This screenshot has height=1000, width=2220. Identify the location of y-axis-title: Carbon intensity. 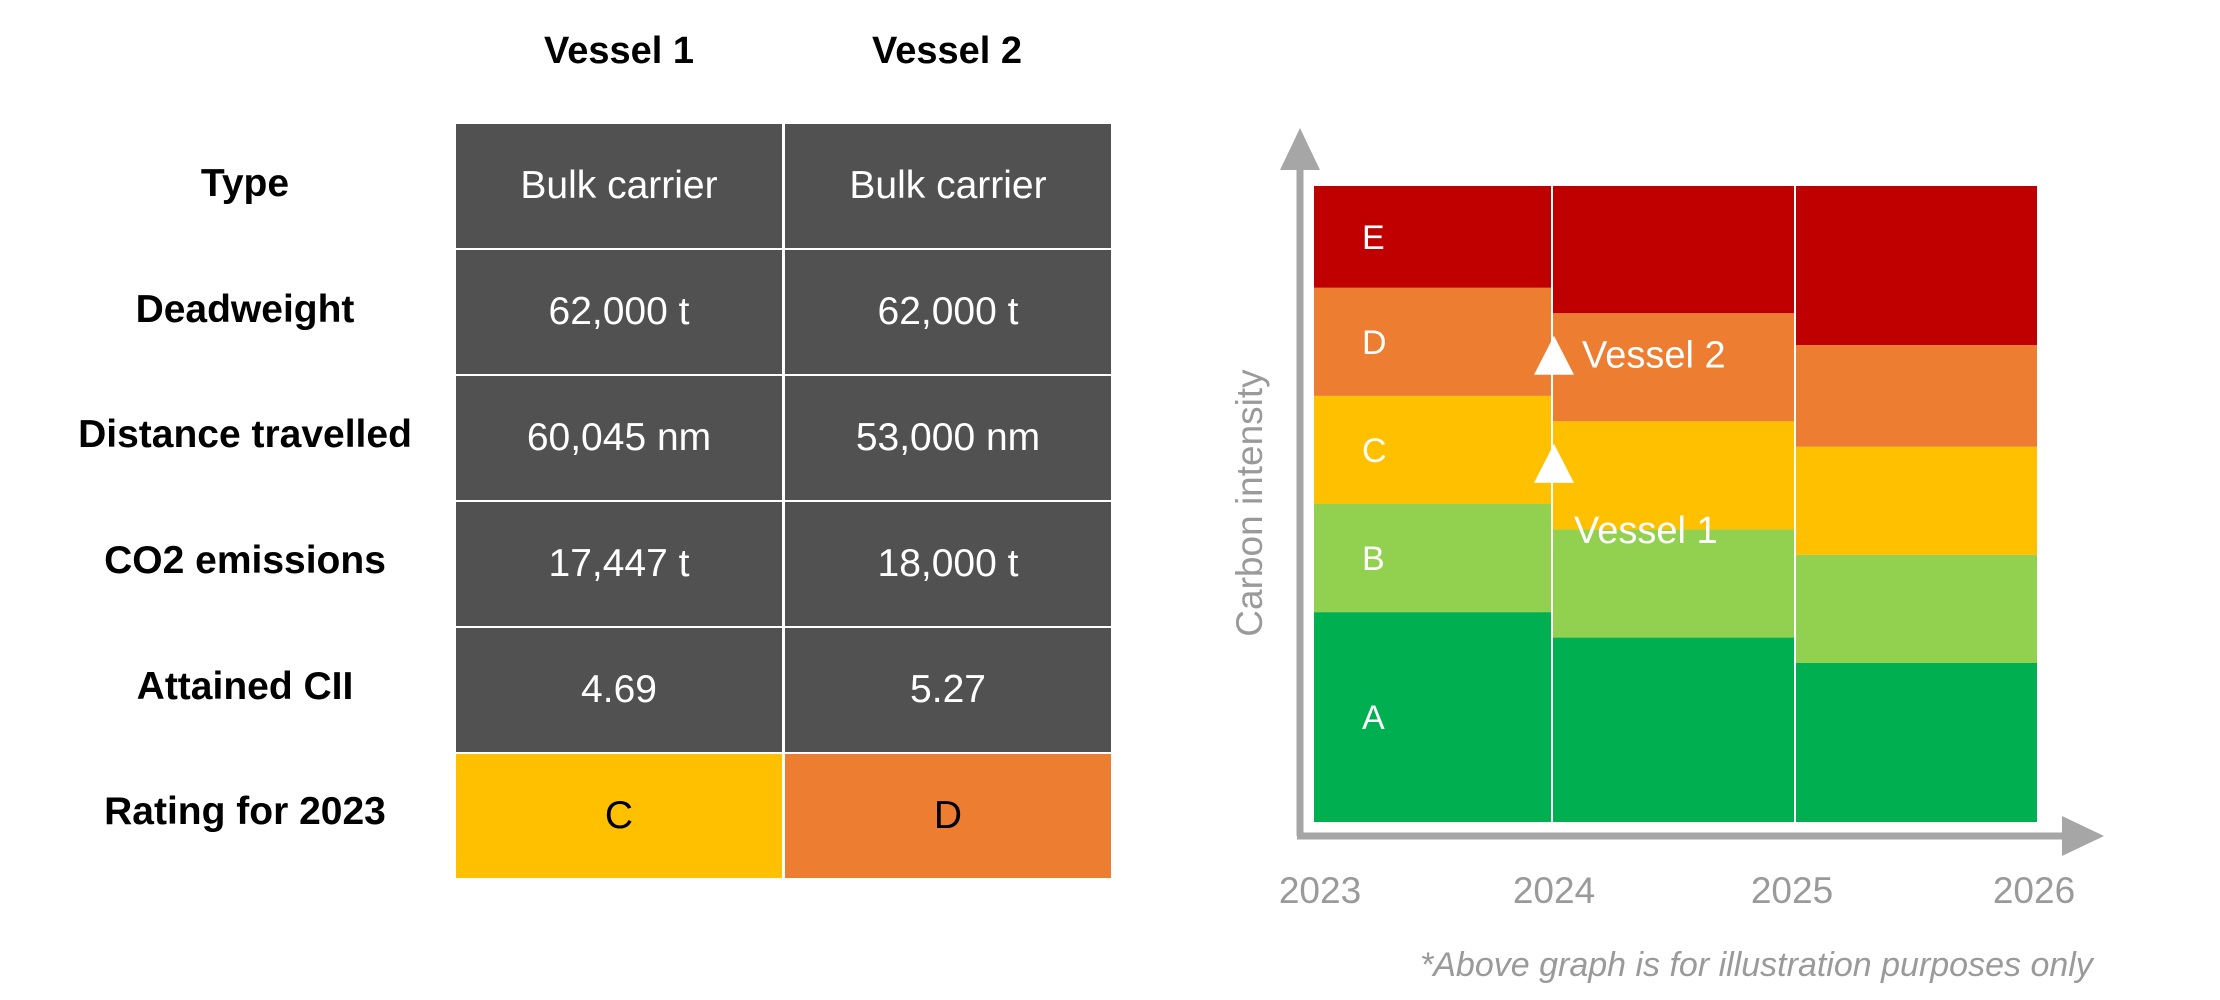
(1249, 503).